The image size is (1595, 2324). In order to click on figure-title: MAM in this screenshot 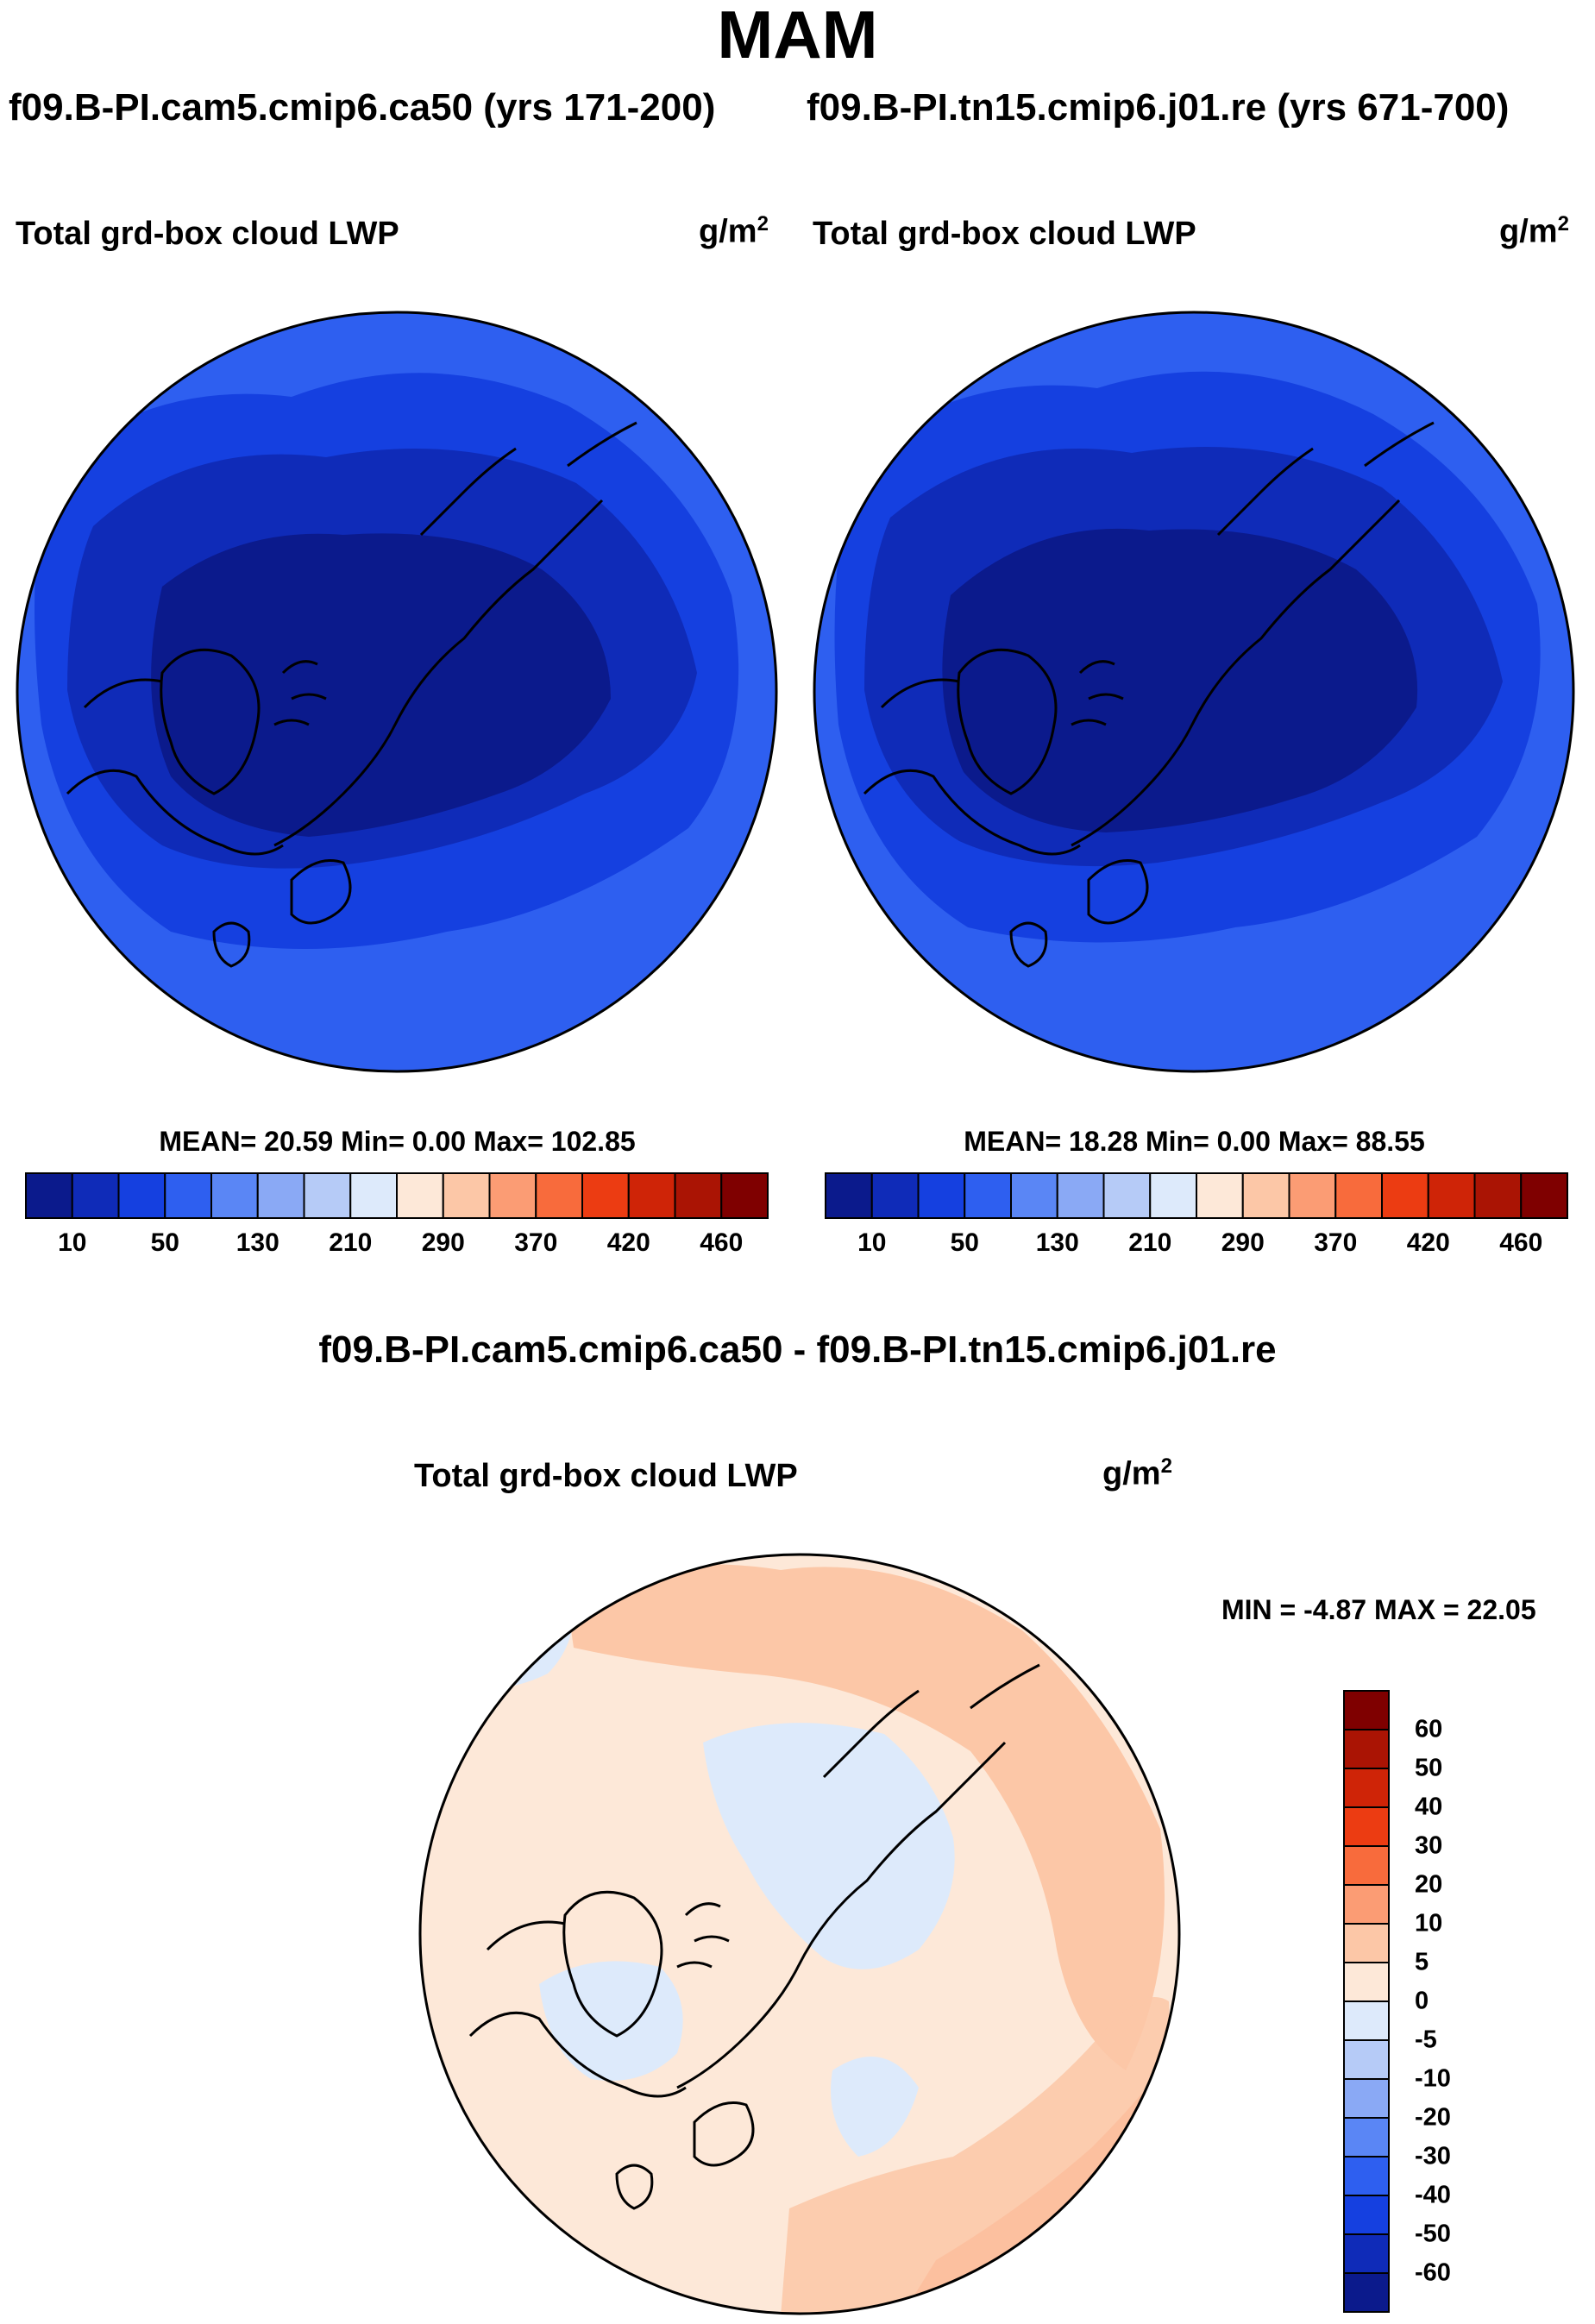, I will do `click(797, 36)`.